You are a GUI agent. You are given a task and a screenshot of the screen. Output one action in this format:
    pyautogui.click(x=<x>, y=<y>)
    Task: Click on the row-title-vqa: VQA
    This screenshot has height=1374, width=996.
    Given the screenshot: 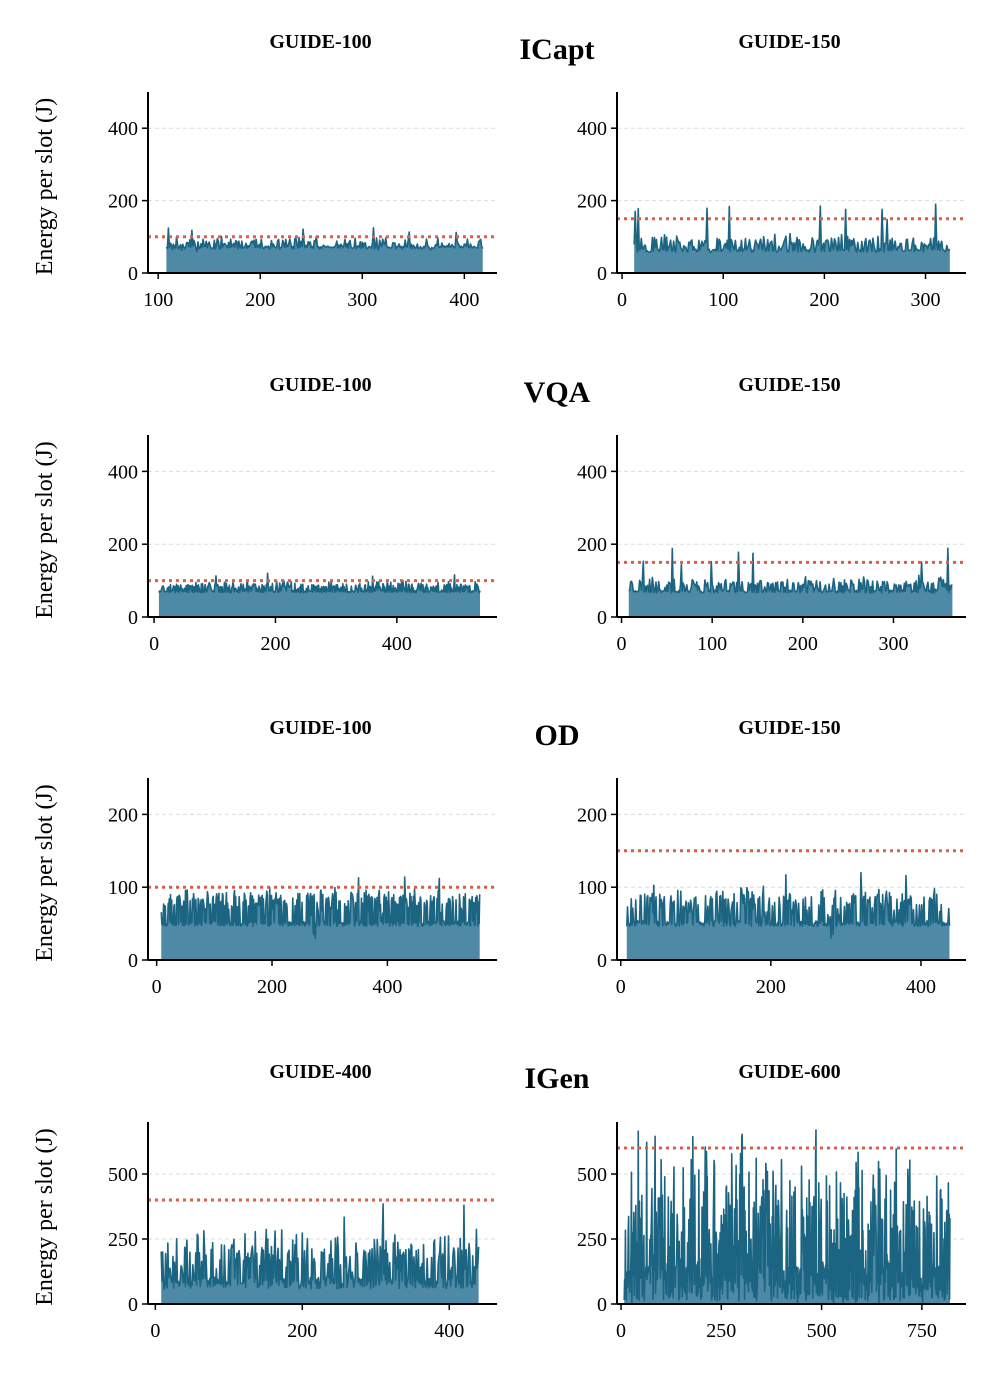 What is the action you would take?
    pyautogui.click(x=557, y=392)
    